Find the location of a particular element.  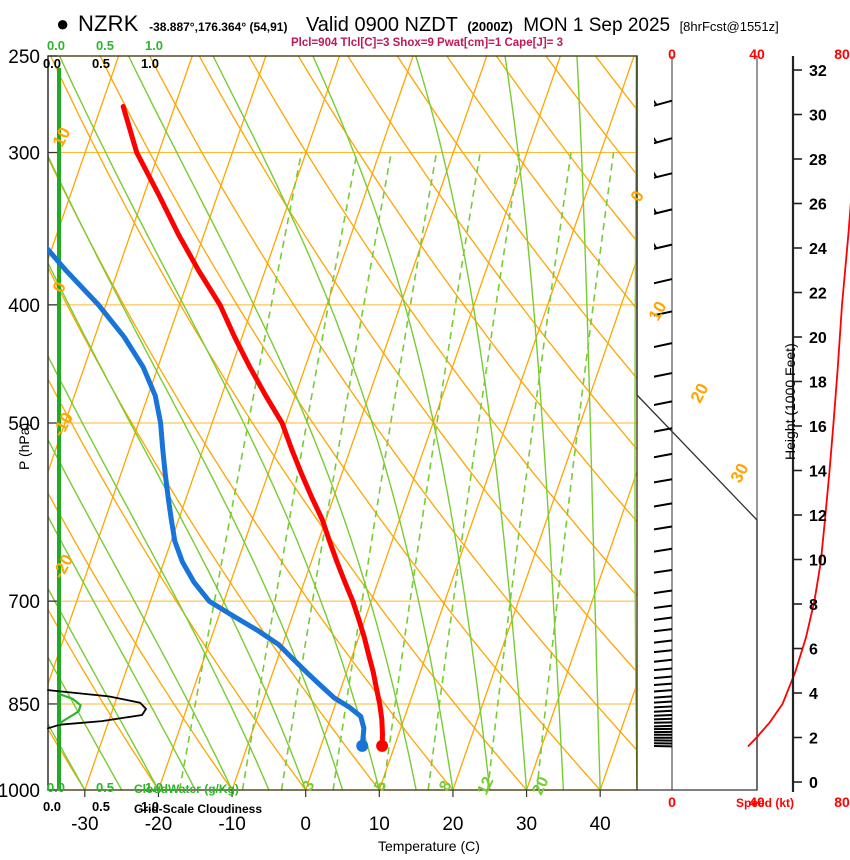

cloudiness-tick-label-bottom: 0.5 is located at coordinates (101, 806).